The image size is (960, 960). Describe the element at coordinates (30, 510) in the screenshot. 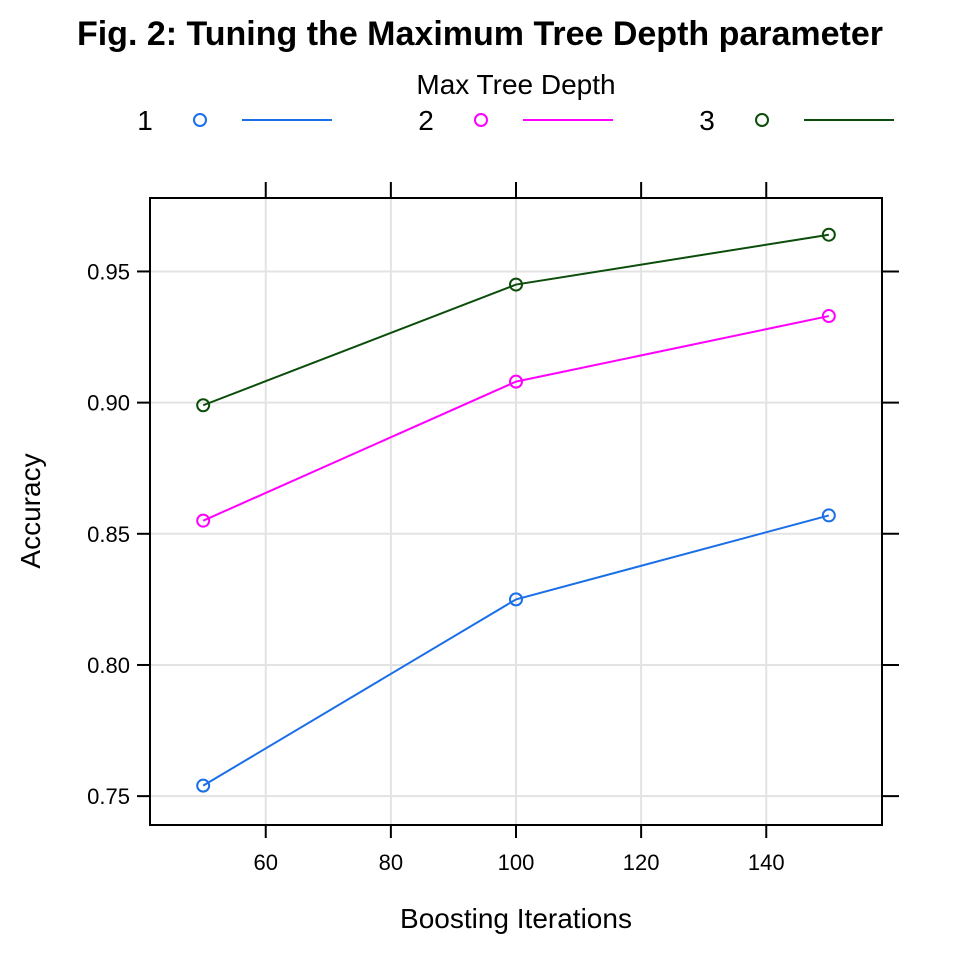

I see `y-axis-label: Accuracy` at that location.